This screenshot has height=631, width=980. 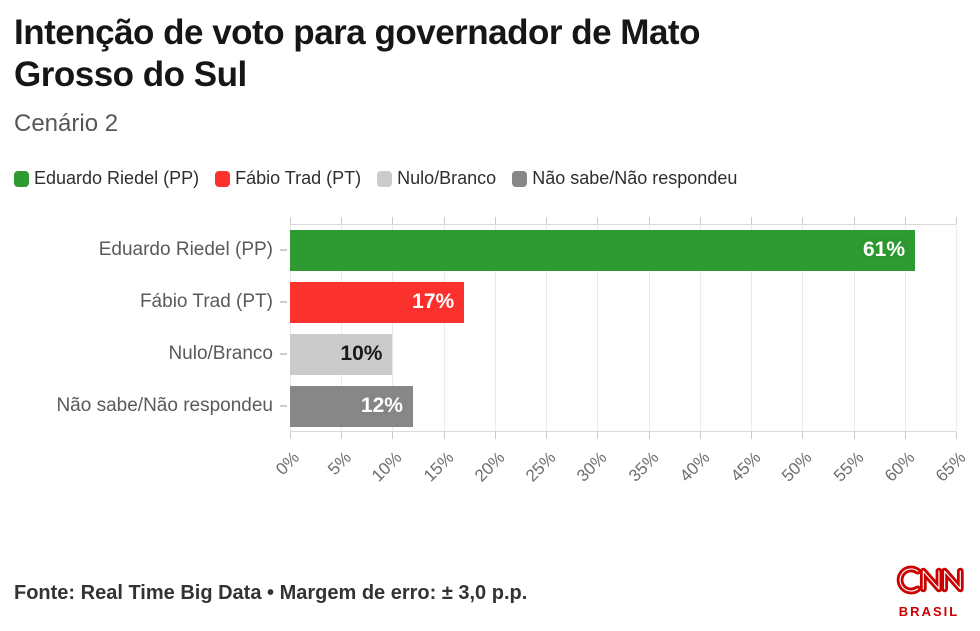 What do you see at coordinates (623, 220) in the screenshot?
I see `x-axis-top-ticks` at bounding box center [623, 220].